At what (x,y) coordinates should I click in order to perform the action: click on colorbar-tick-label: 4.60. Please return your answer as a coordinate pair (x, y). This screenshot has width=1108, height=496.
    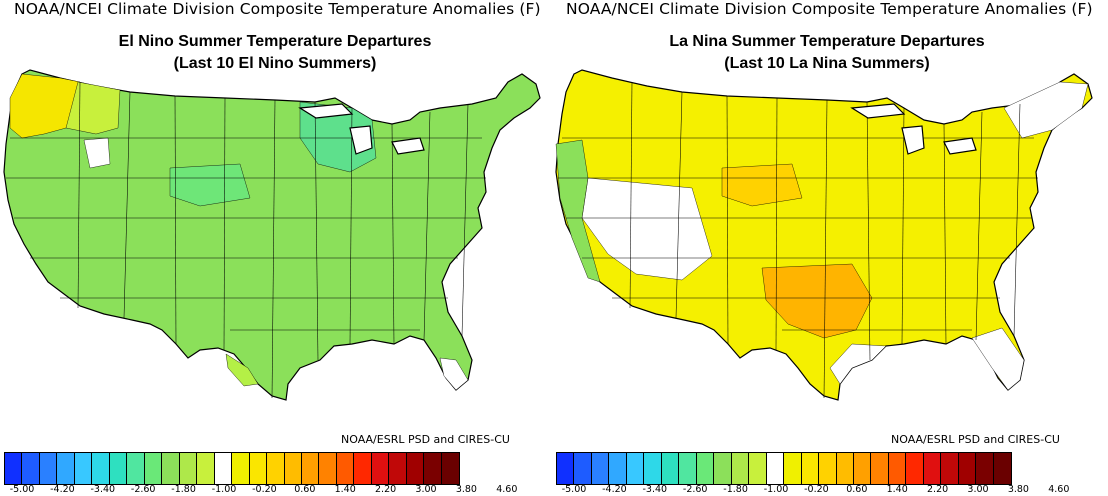
    Looking at the image, I should click on (507, 489).